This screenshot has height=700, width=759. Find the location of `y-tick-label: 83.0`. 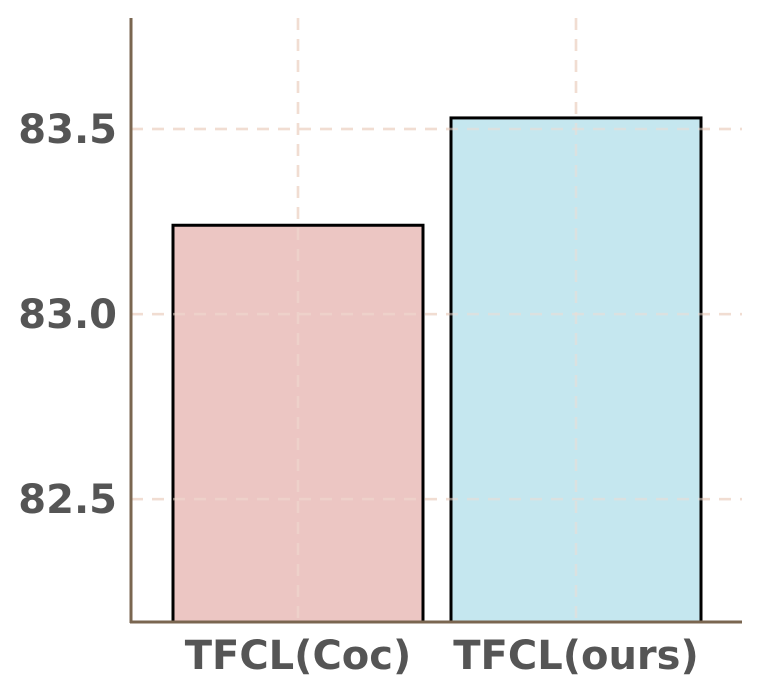

y-tick-label: 83.0 is located at coordinates (67, 315).